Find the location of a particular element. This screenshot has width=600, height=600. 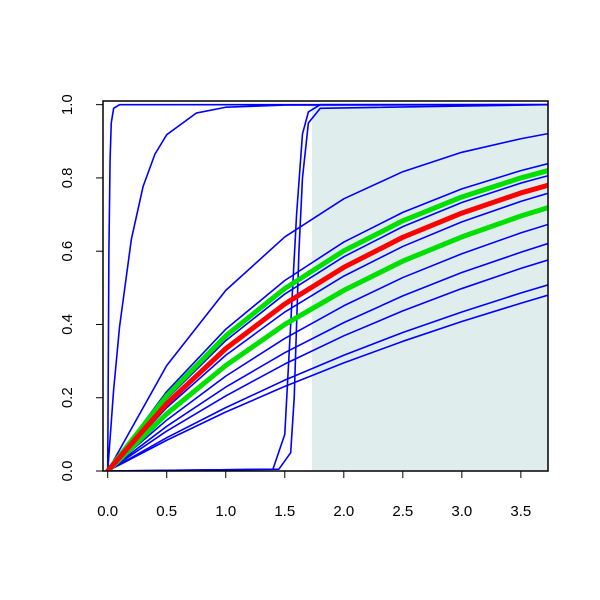

y-tick-label: 0.2 is located at coordinates (67, 397).